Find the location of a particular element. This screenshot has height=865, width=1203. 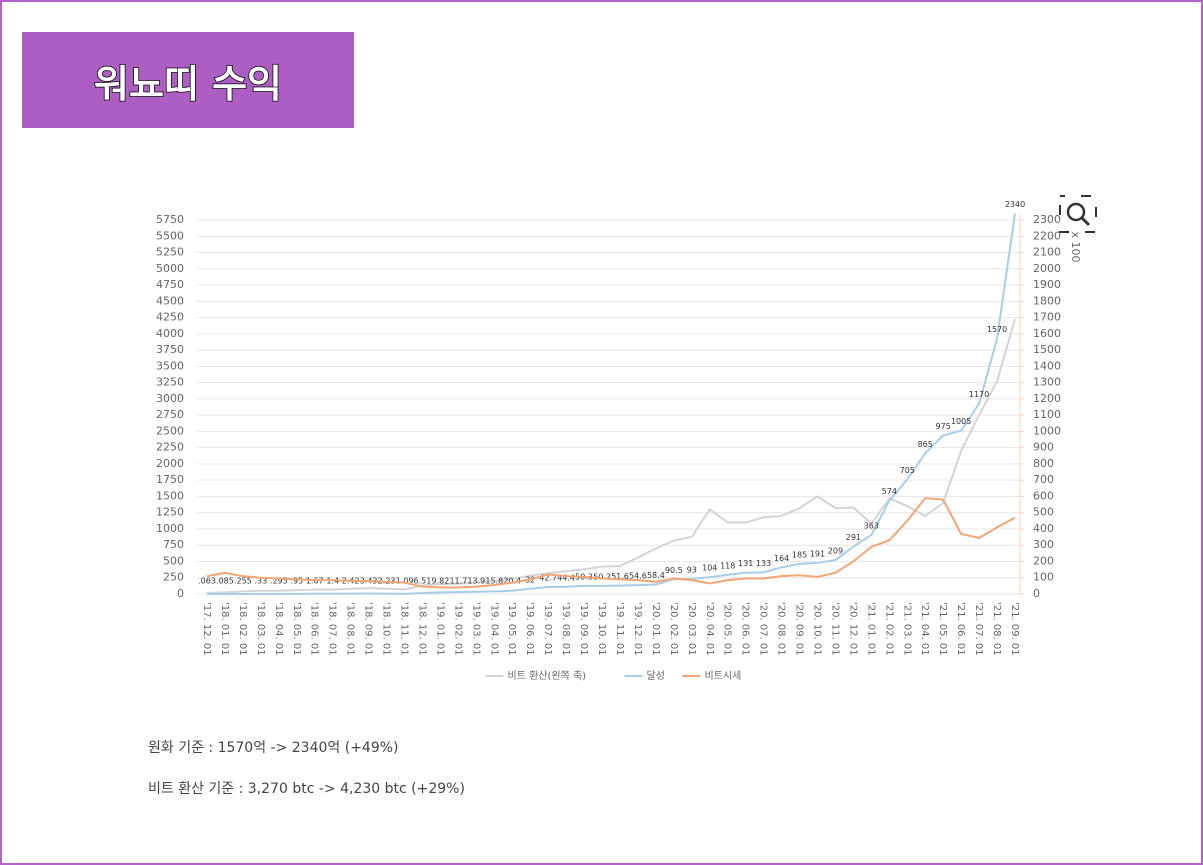

y-tick-label: 2500 is located at coordinates (170, 430).